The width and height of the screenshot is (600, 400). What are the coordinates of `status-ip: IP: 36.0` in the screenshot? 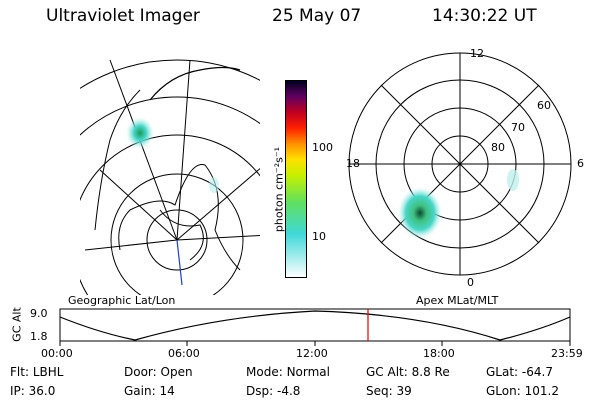 It's located at (33, 391).